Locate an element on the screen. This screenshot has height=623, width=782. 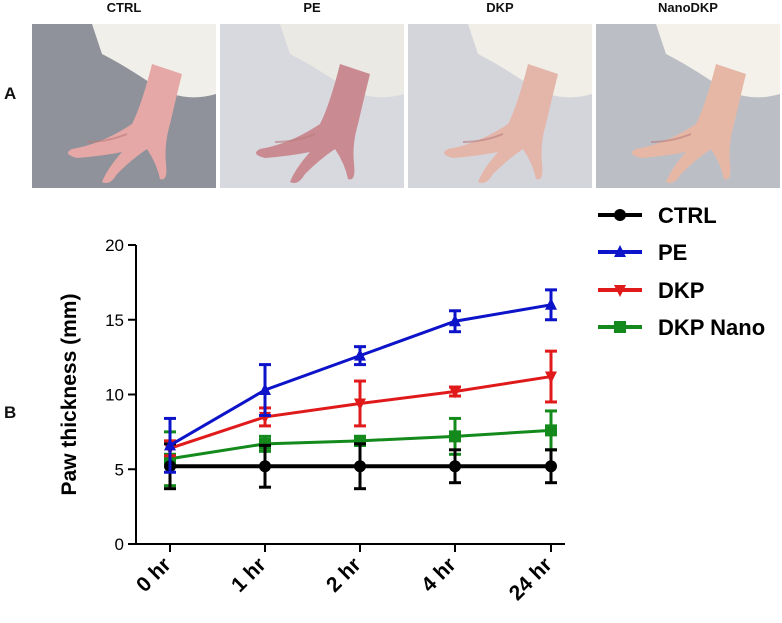
x-tick-label: 4 hr is located at coordinates (438, 574).